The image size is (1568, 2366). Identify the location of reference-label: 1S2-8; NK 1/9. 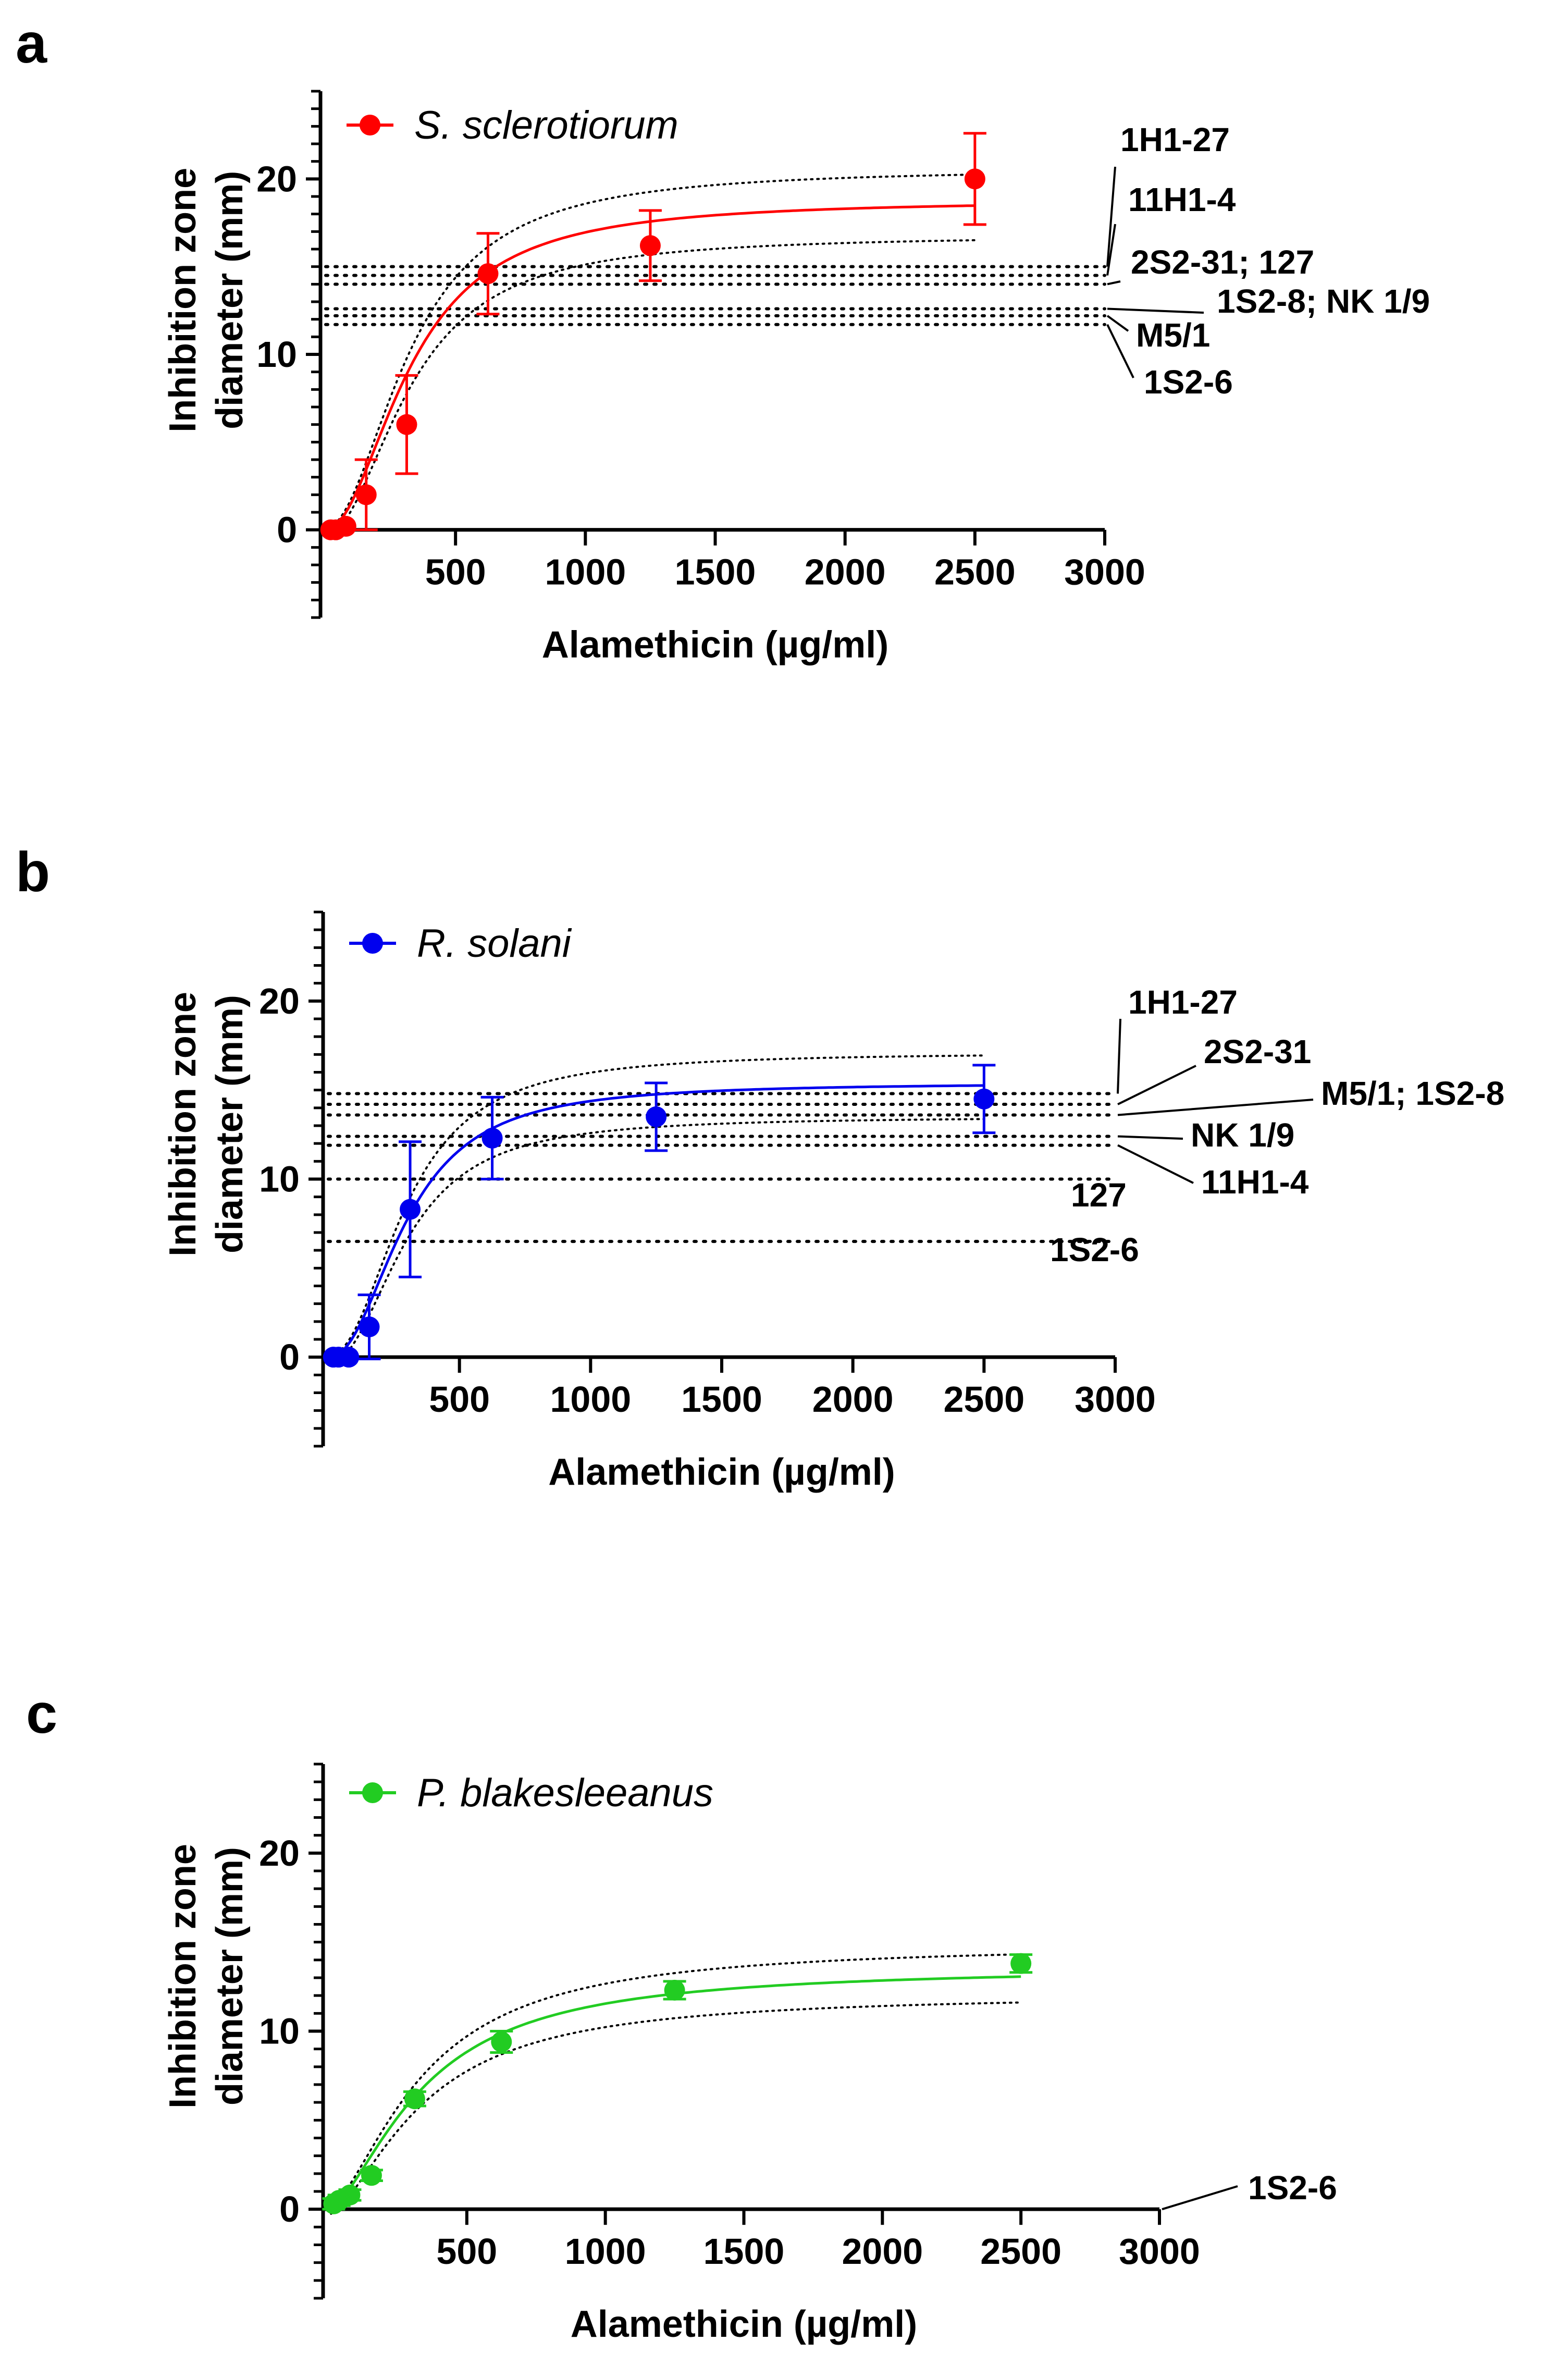
(1323, 301).